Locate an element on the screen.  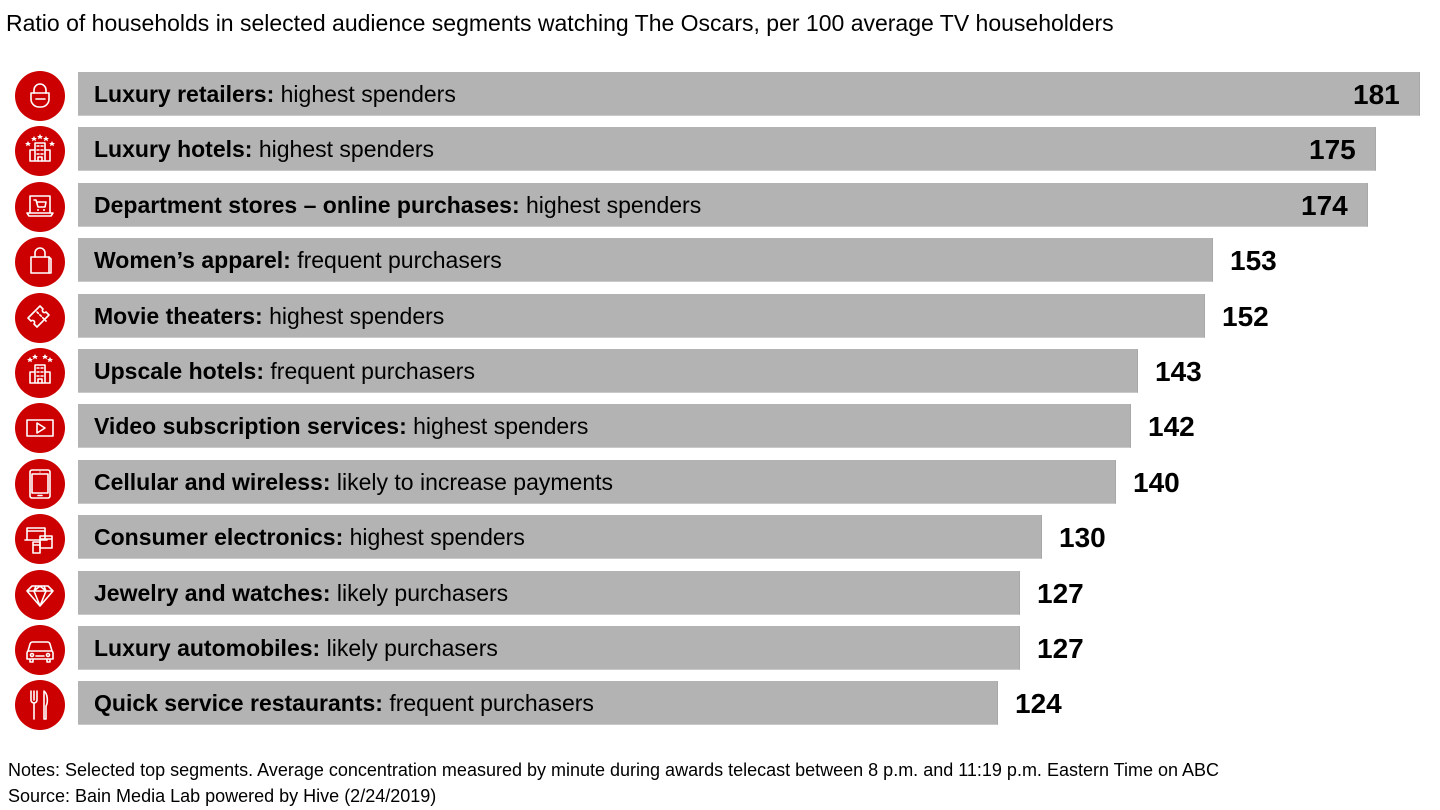
segment-name: Consumer electronics: is located at coordinates (219, 537).